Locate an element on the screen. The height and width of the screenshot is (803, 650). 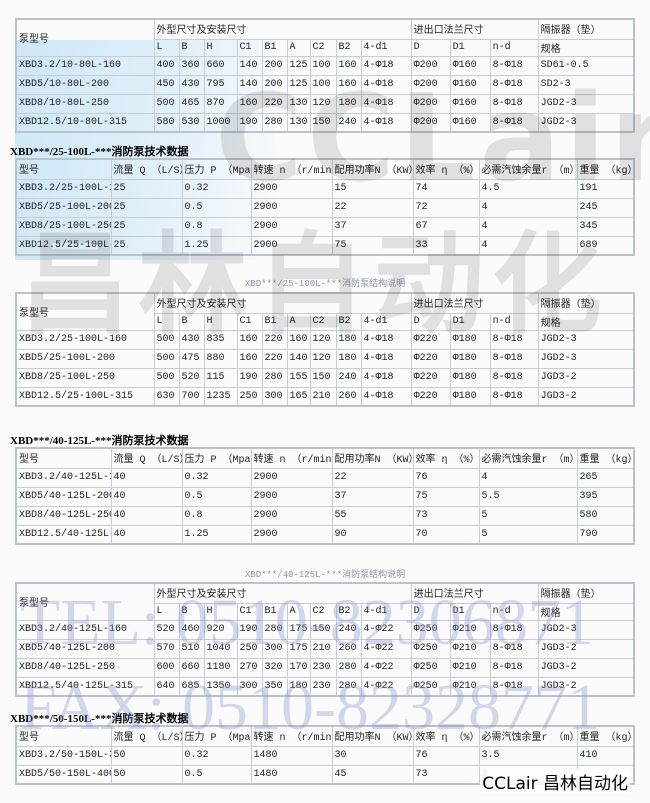
table-row: XBD5/25-100L-200 25 0.5 2900 22 72 4 245 is located at coordinates (325, 207).